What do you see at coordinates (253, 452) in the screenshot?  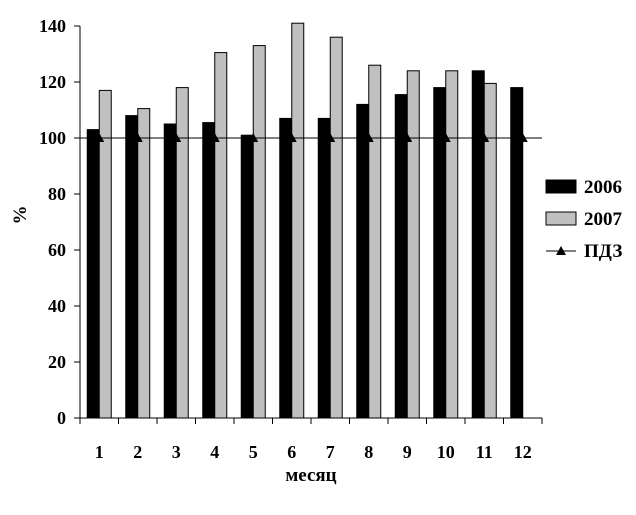 I see `x-tick-label-5: 5` at bounding box center [253, 452].